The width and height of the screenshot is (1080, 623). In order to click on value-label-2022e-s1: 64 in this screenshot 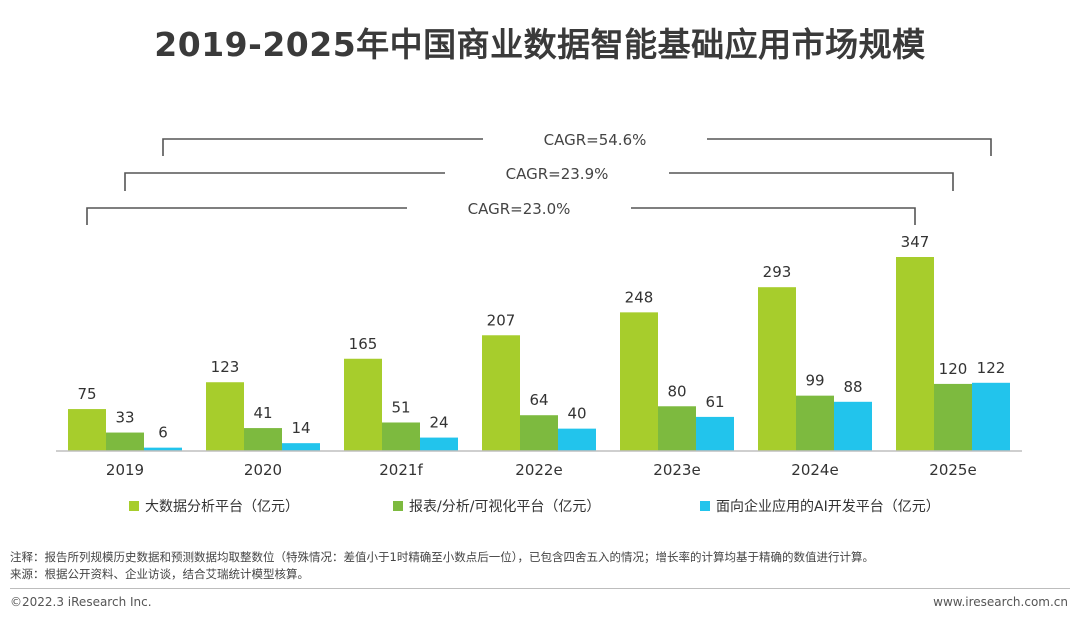, I will do `click(538, 400)`.